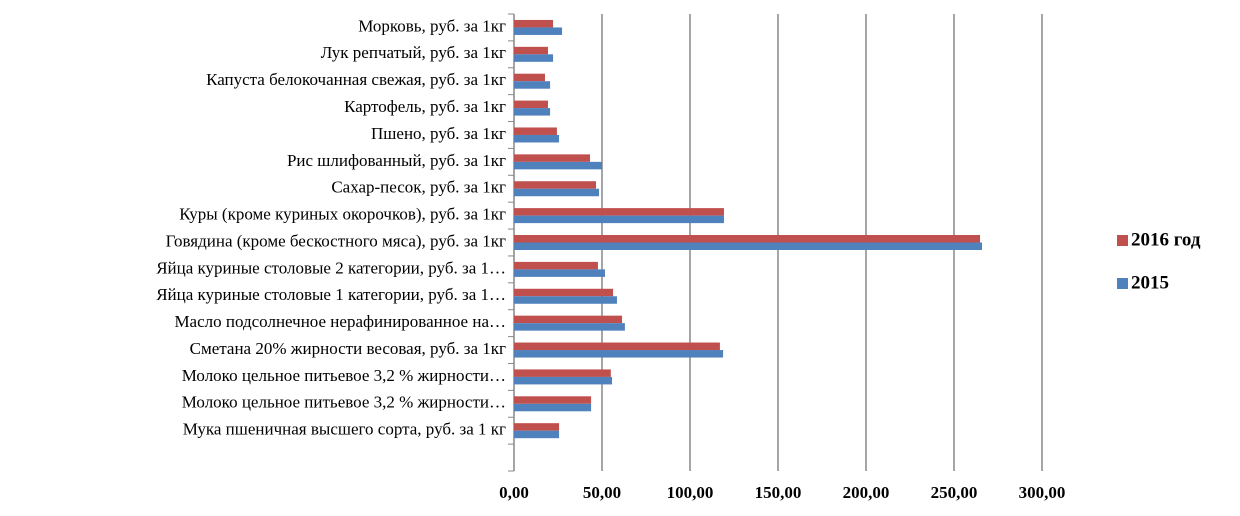 The height and width of the screenshot is (516, 1240). I want to click on x-tick-label: 150,00, so click(778, 492).